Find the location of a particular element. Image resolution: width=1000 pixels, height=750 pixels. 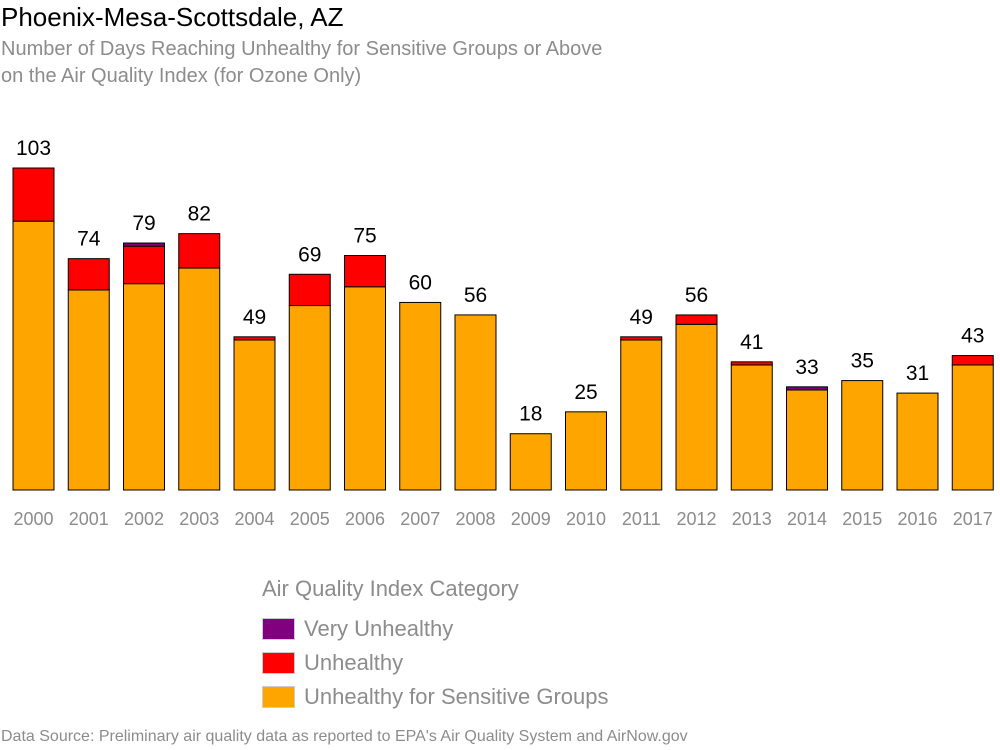

data-label-2005: 69 is located at coordinates (309, 254).